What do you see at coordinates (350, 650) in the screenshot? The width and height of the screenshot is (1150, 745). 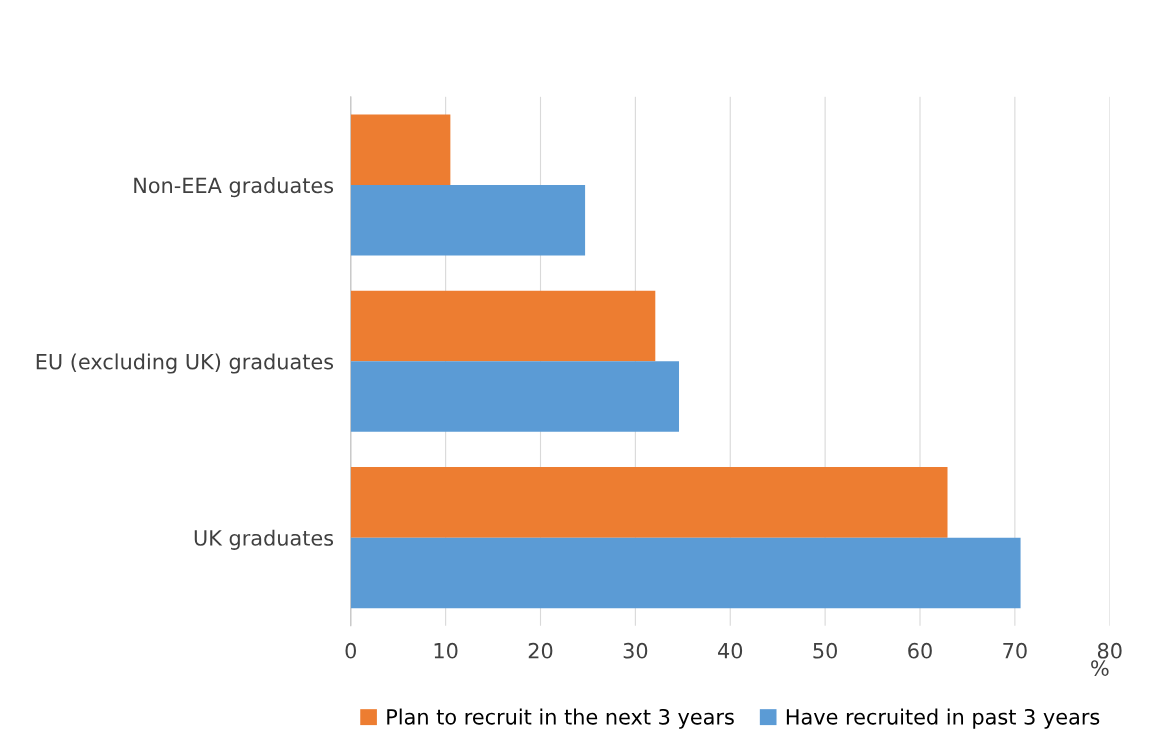 I see `x-tick-label: 0` at bounding box center [350, 650].